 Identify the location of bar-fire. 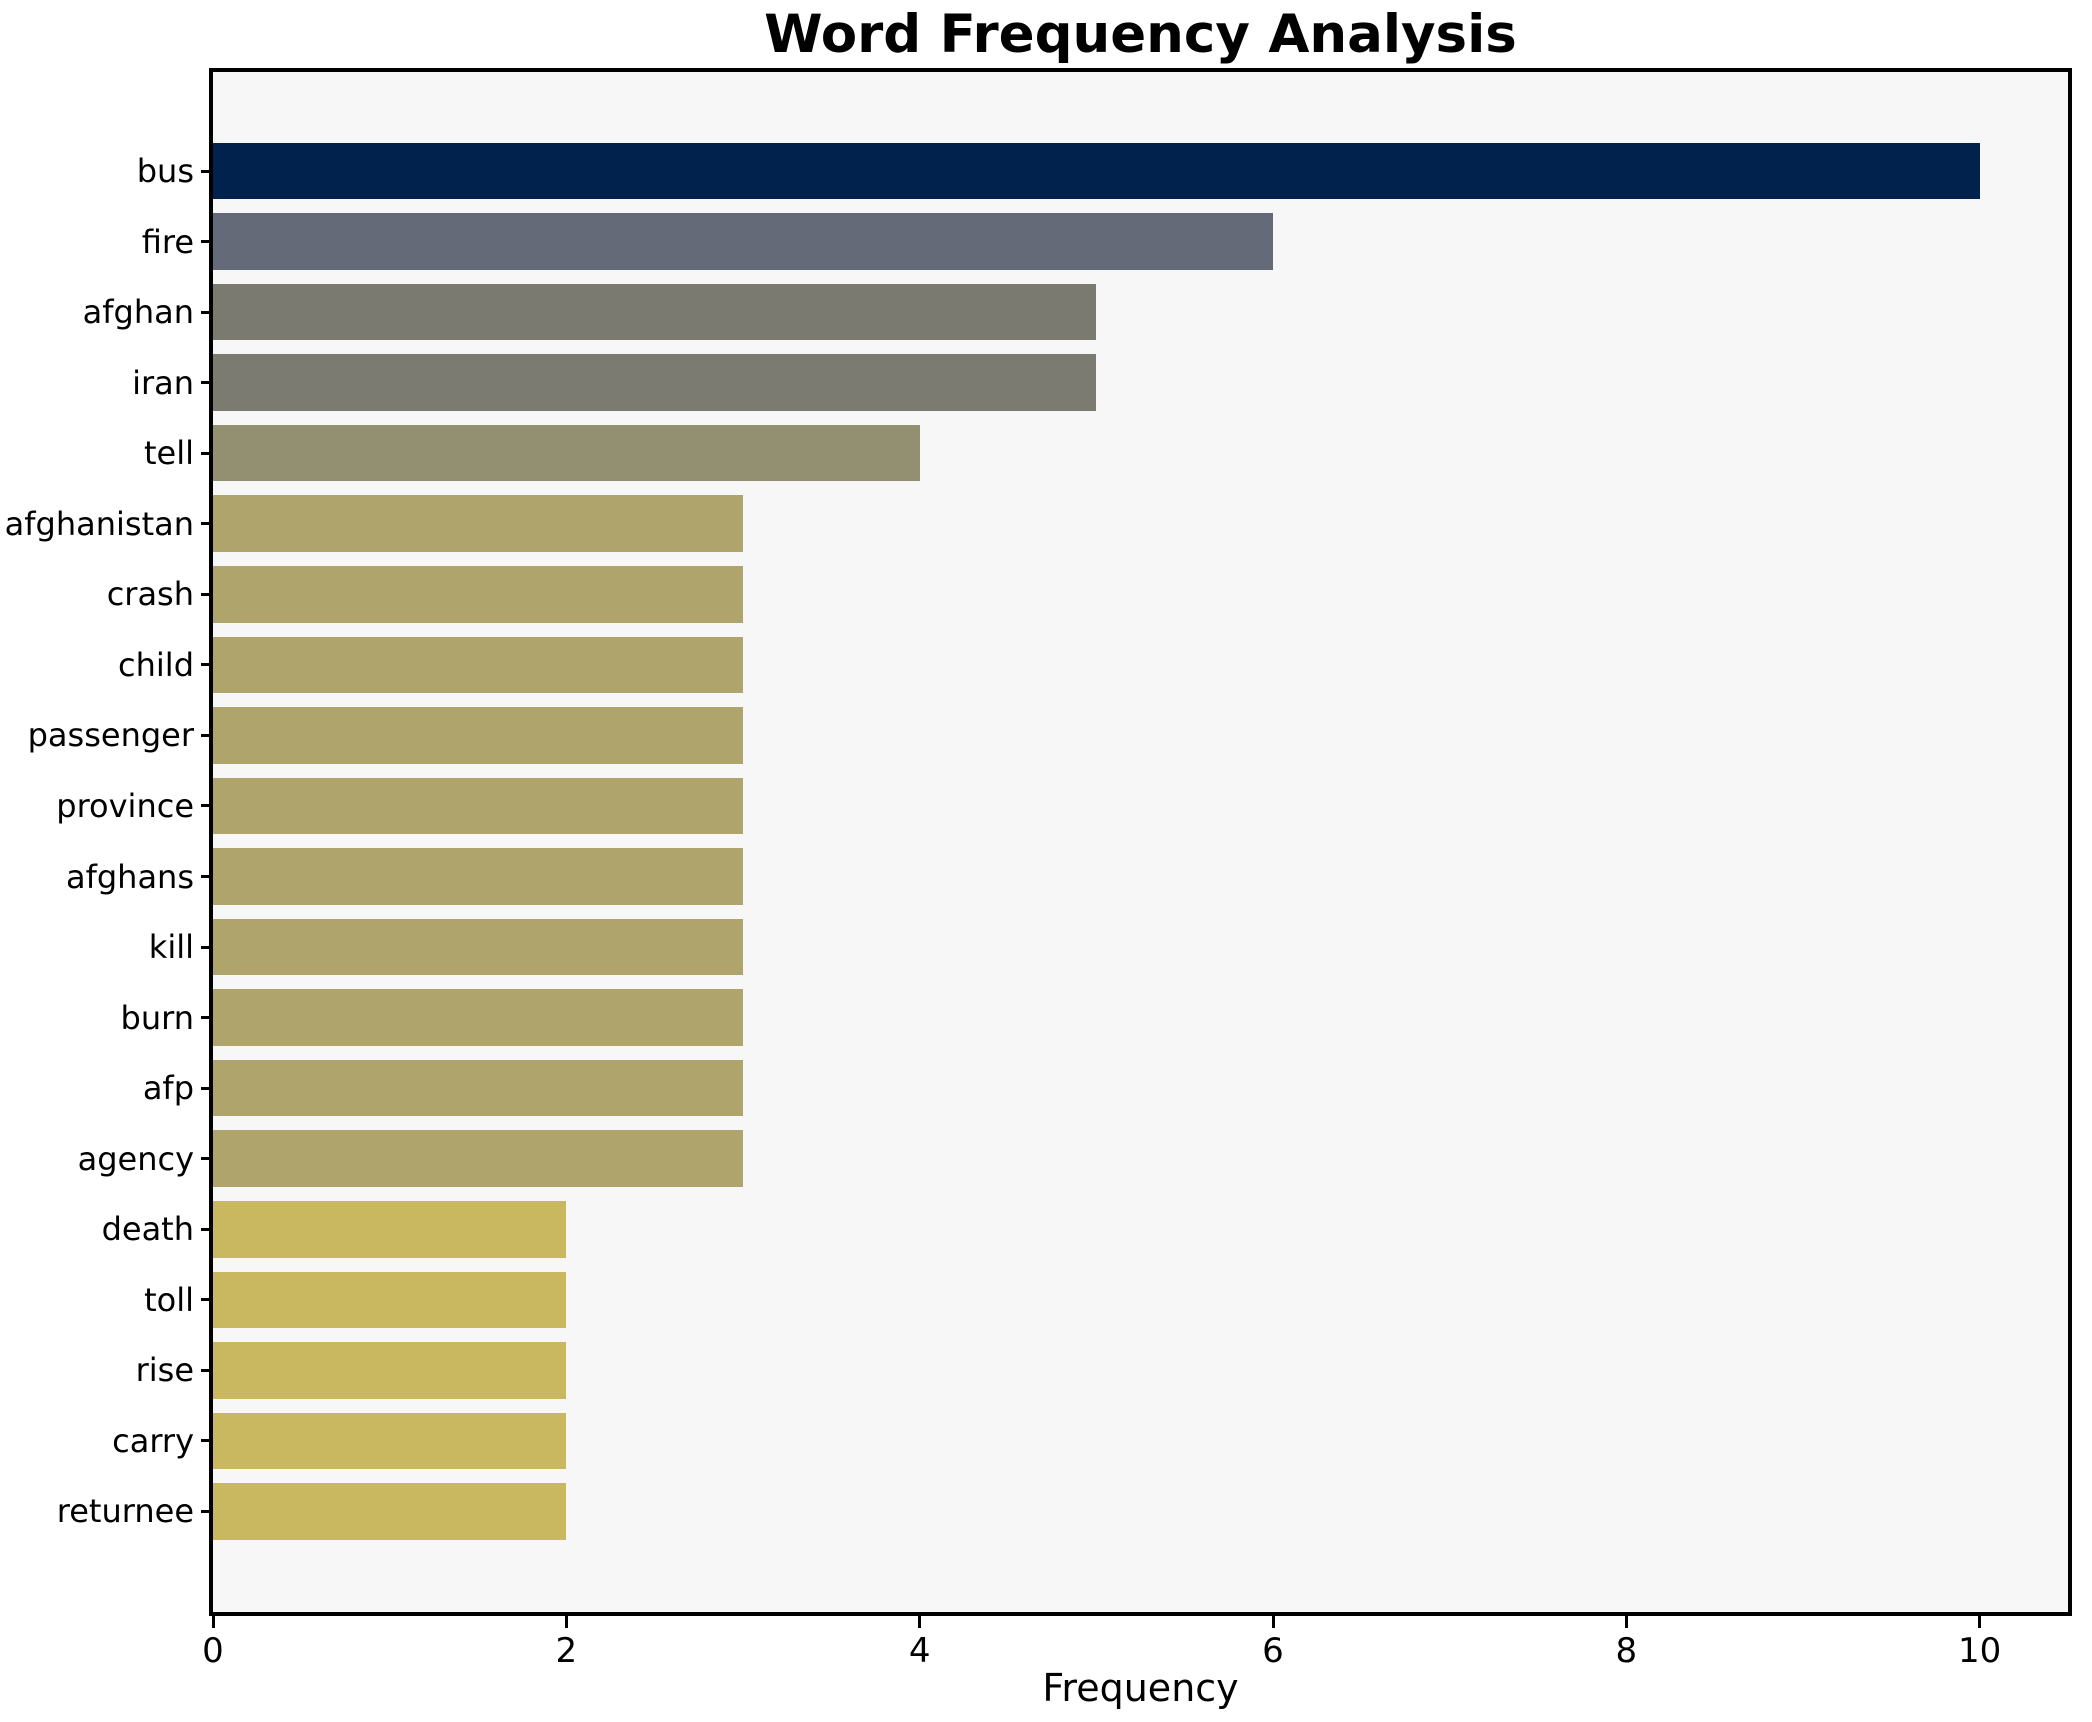
(743, 241).